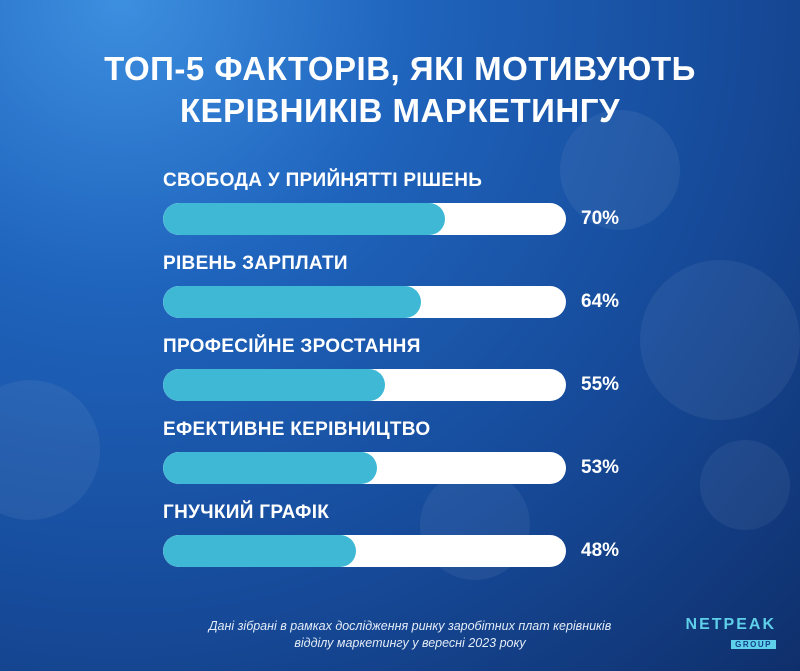 Image resolution: width=800 pixels, height=671 pixels. I want to click on bar-value-label: 53%, so click(600, 467).